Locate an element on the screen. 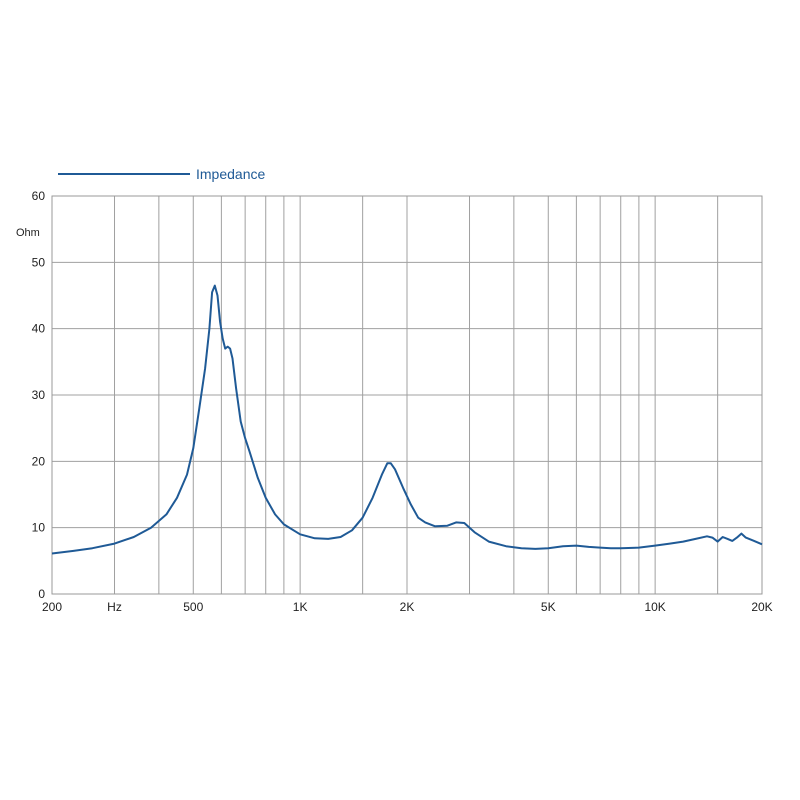 The height and width of the screenshot is (800, 800). y-tick-label: 30 is located at coordinates (39, 395).